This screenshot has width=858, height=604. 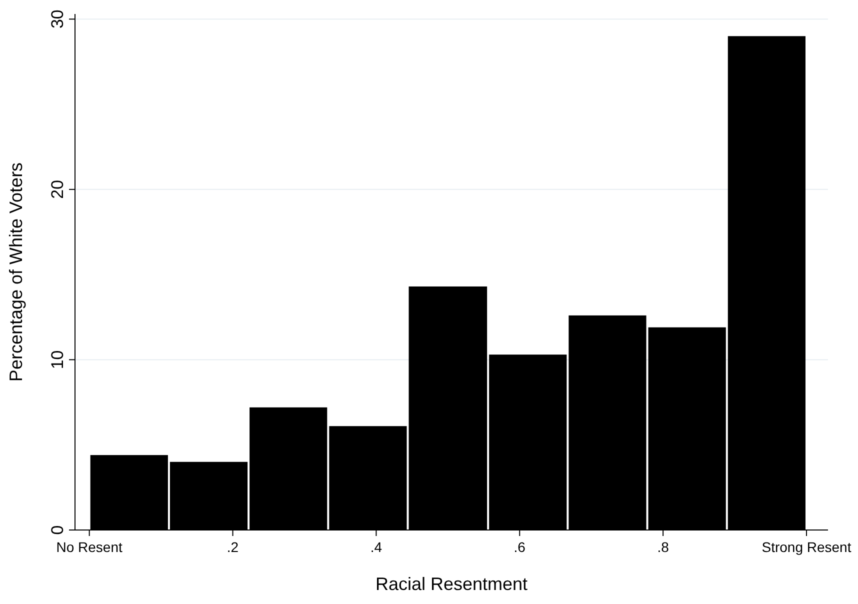 What do you see at coordinates (57, 360) in the screenshot?
I see `y-tick-label: 10` at bounding box center [57, 360].